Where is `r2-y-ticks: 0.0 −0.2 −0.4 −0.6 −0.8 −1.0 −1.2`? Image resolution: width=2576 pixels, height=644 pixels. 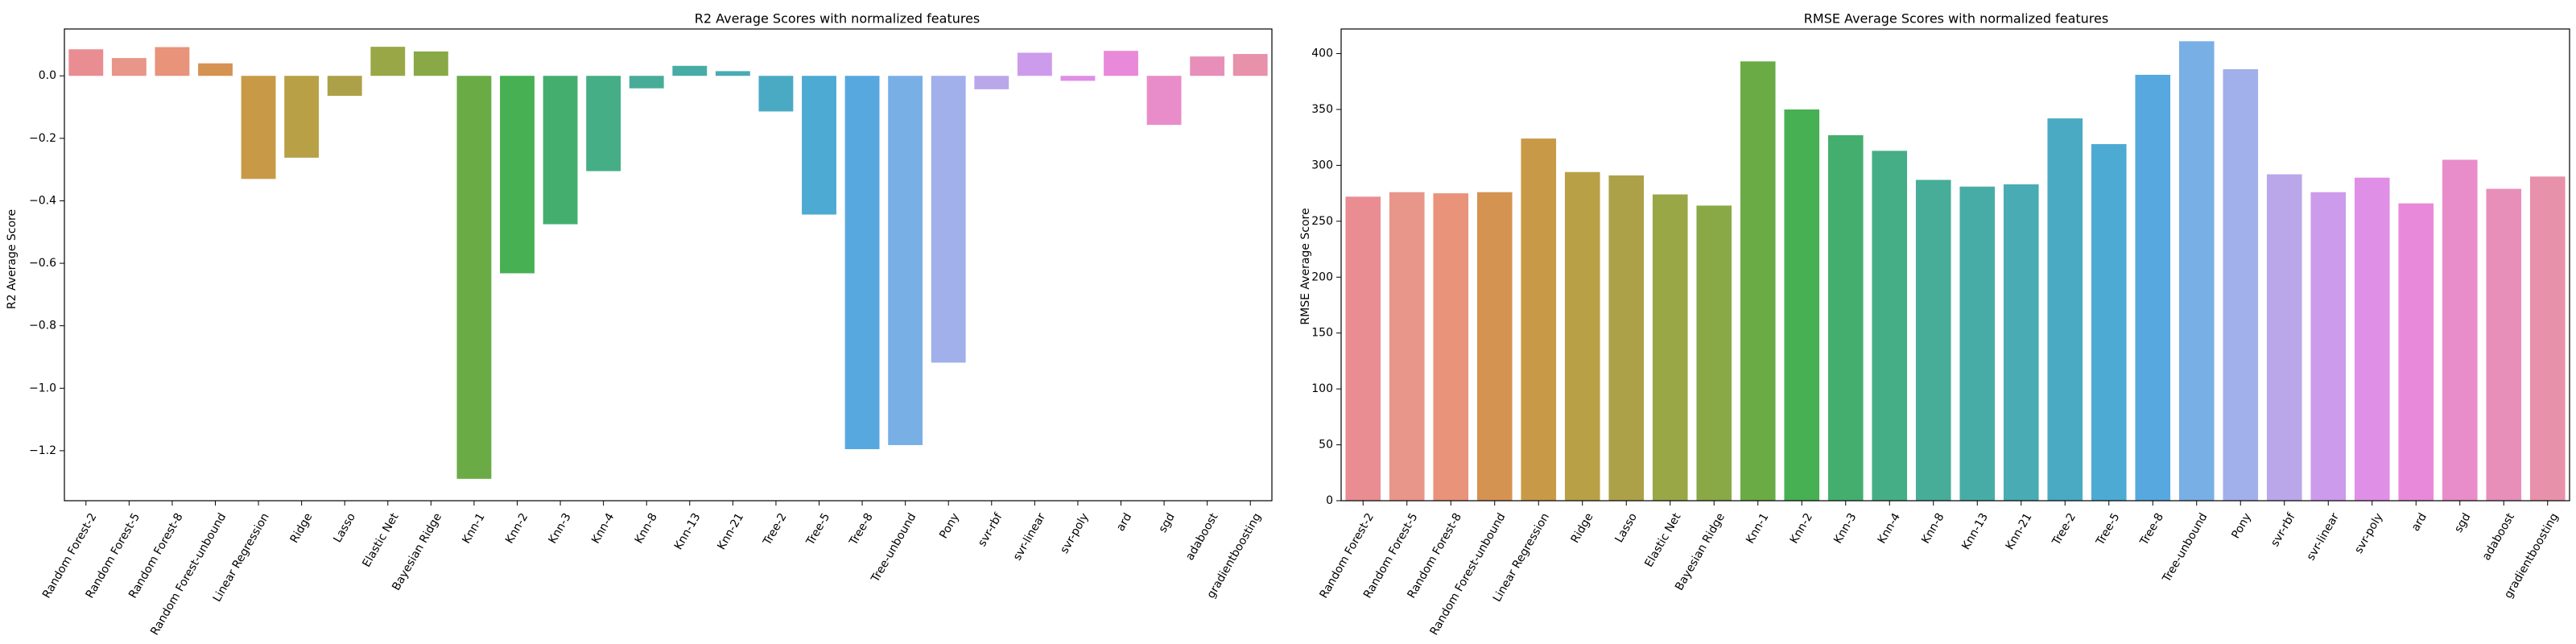
r2-y-ticks: 0.0 −0.2 −0.4 −0.6 −0.8 −1.0 −1.2 is located at coordinates (46, 263).